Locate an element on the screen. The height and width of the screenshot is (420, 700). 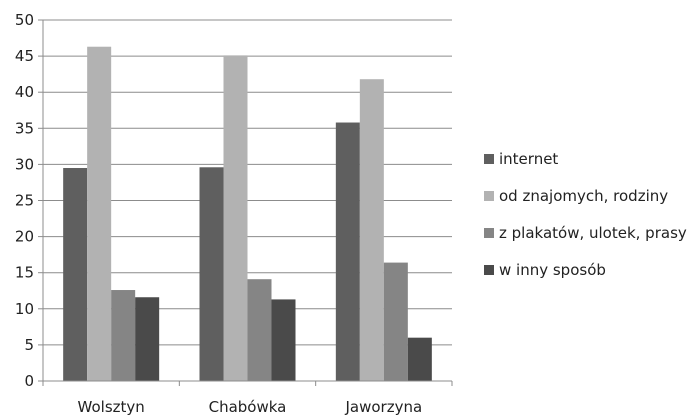
y-tick-label: 5 is located at coordinates (29, 345).